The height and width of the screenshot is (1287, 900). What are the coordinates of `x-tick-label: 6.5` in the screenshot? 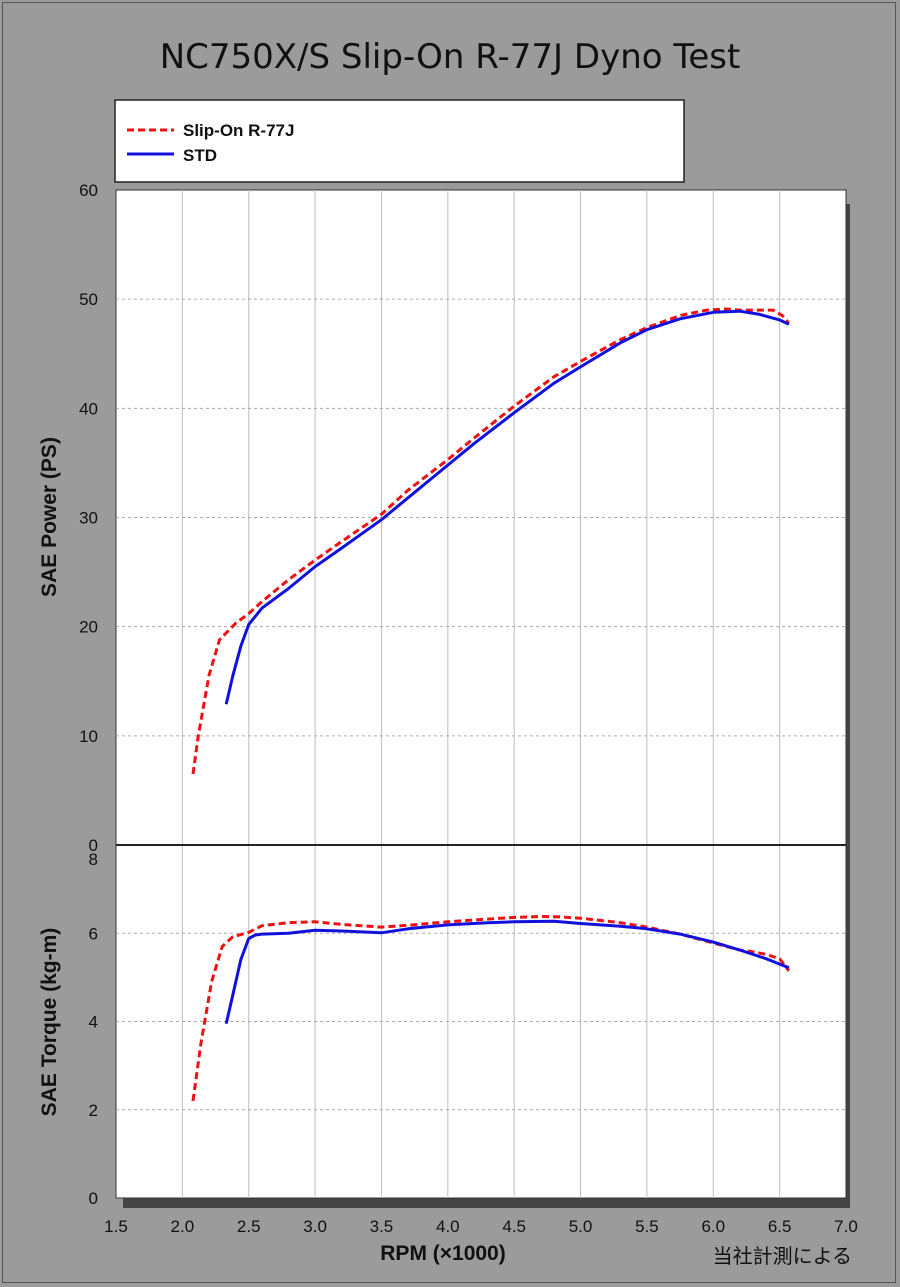 It's located at (780, 1226).